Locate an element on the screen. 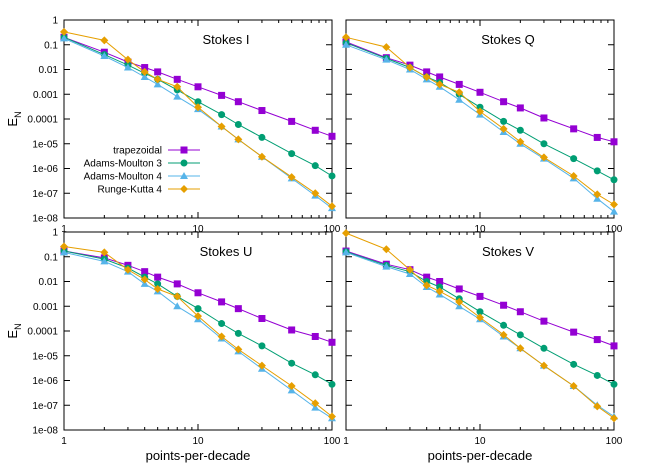 The height and width of the screenshot is (465, 664). y-tick-label: 0.01 is located at coordinates (49, 282).